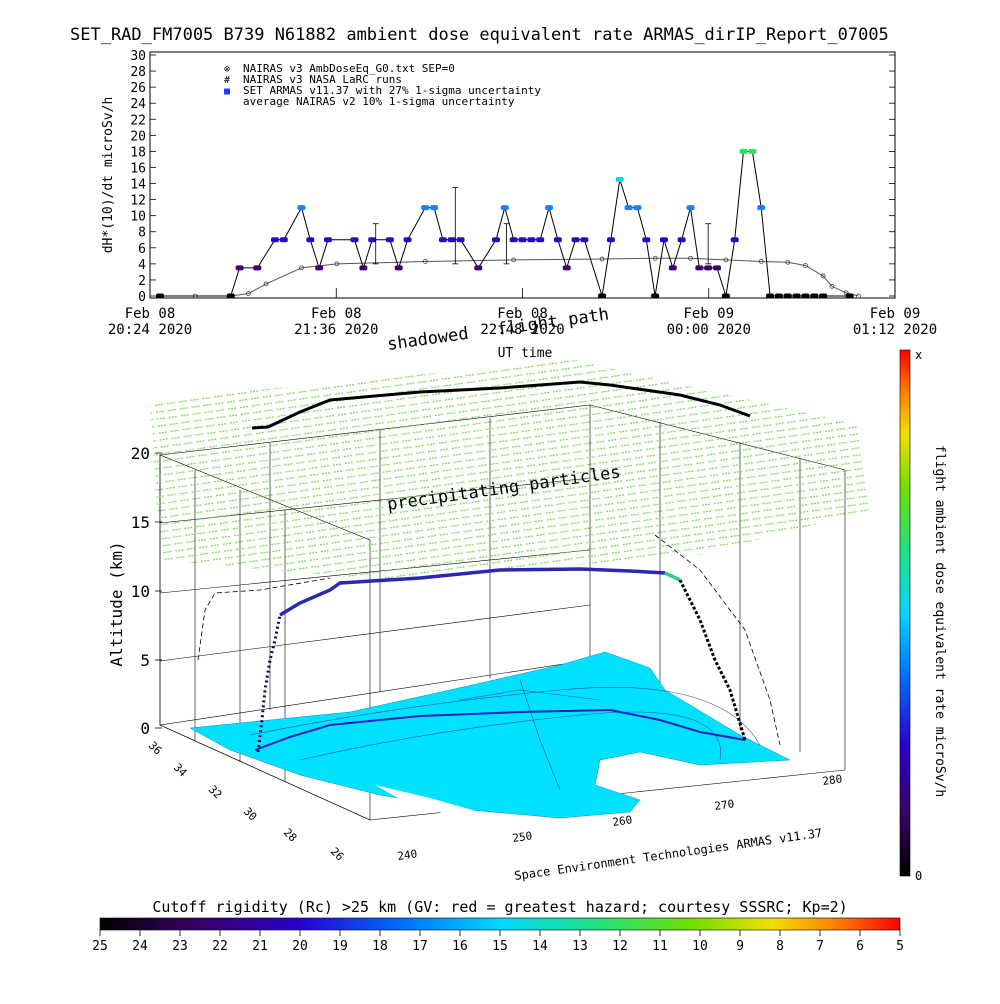 This screenshot has width=1000, height=1004. I want to click on lon-tick-label: 250, so click(522, 837).